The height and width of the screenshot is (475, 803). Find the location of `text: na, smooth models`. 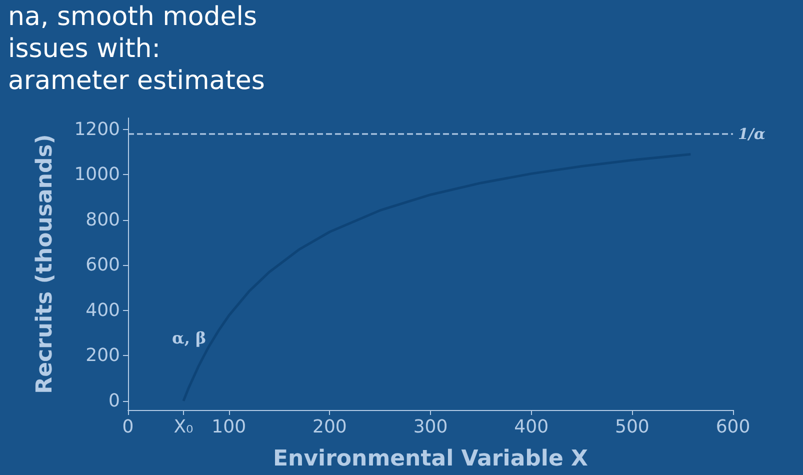

text: na, smooth models is located at coordinates (133, 17).